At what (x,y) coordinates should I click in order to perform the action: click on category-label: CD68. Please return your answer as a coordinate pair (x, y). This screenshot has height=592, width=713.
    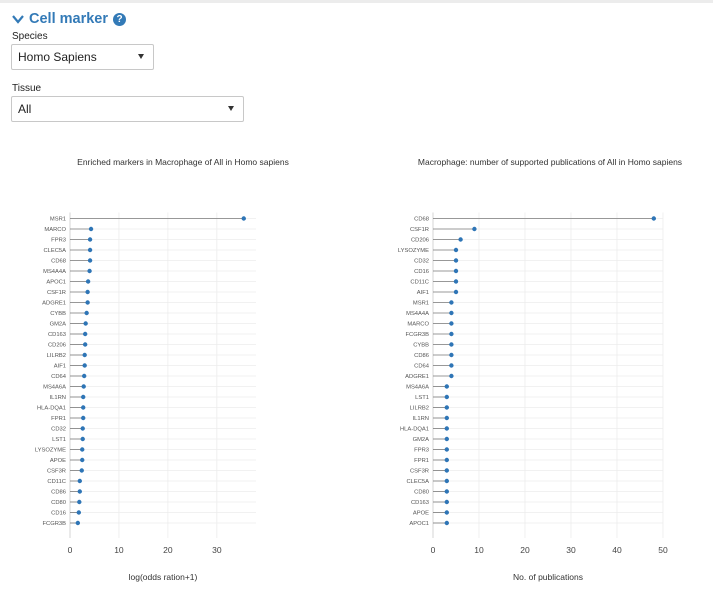
    Looking at the image, I should click on (421, 220).